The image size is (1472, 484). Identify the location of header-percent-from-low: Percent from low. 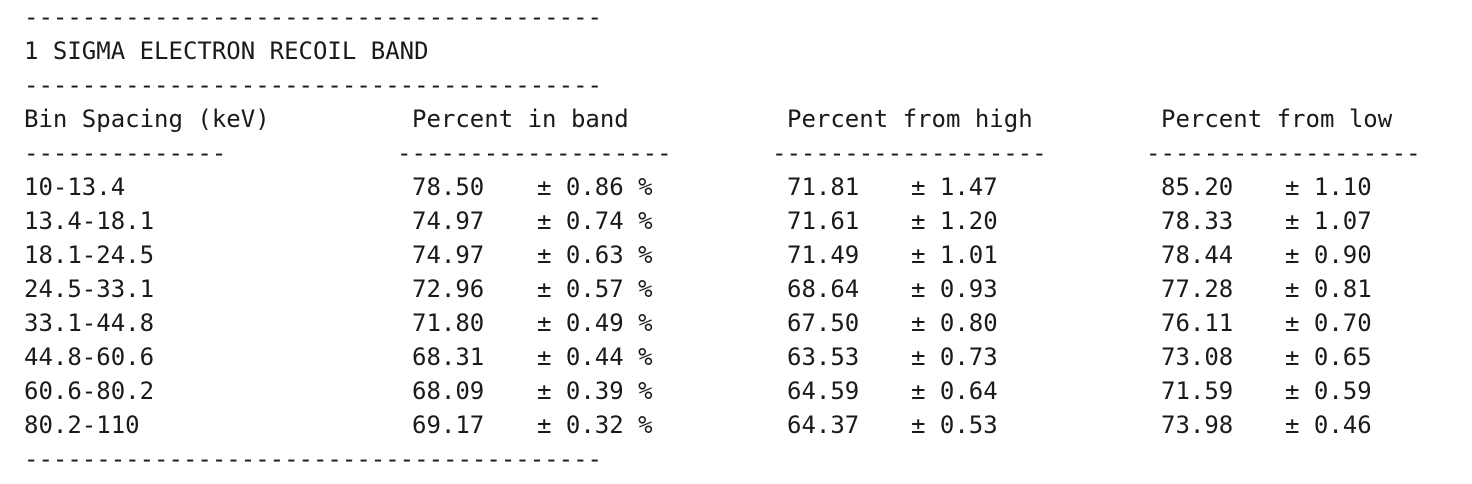
(1276, 119).